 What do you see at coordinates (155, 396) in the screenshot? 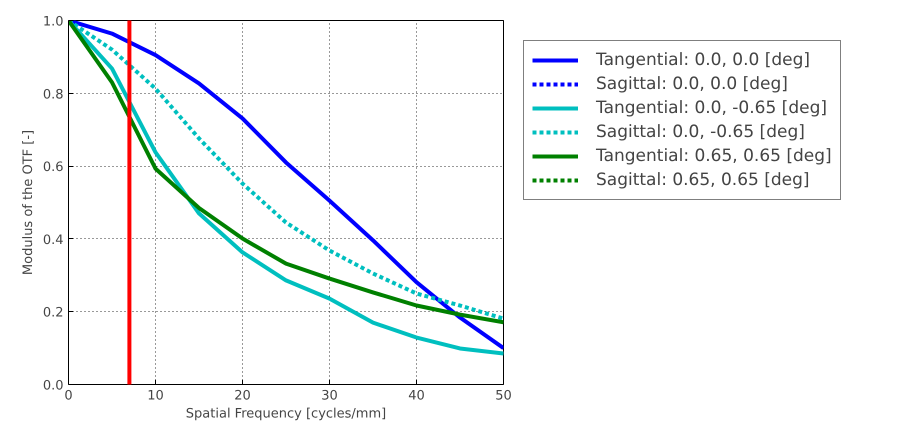
I see `x-tick-label: 10` at bounding box center [155, 396].